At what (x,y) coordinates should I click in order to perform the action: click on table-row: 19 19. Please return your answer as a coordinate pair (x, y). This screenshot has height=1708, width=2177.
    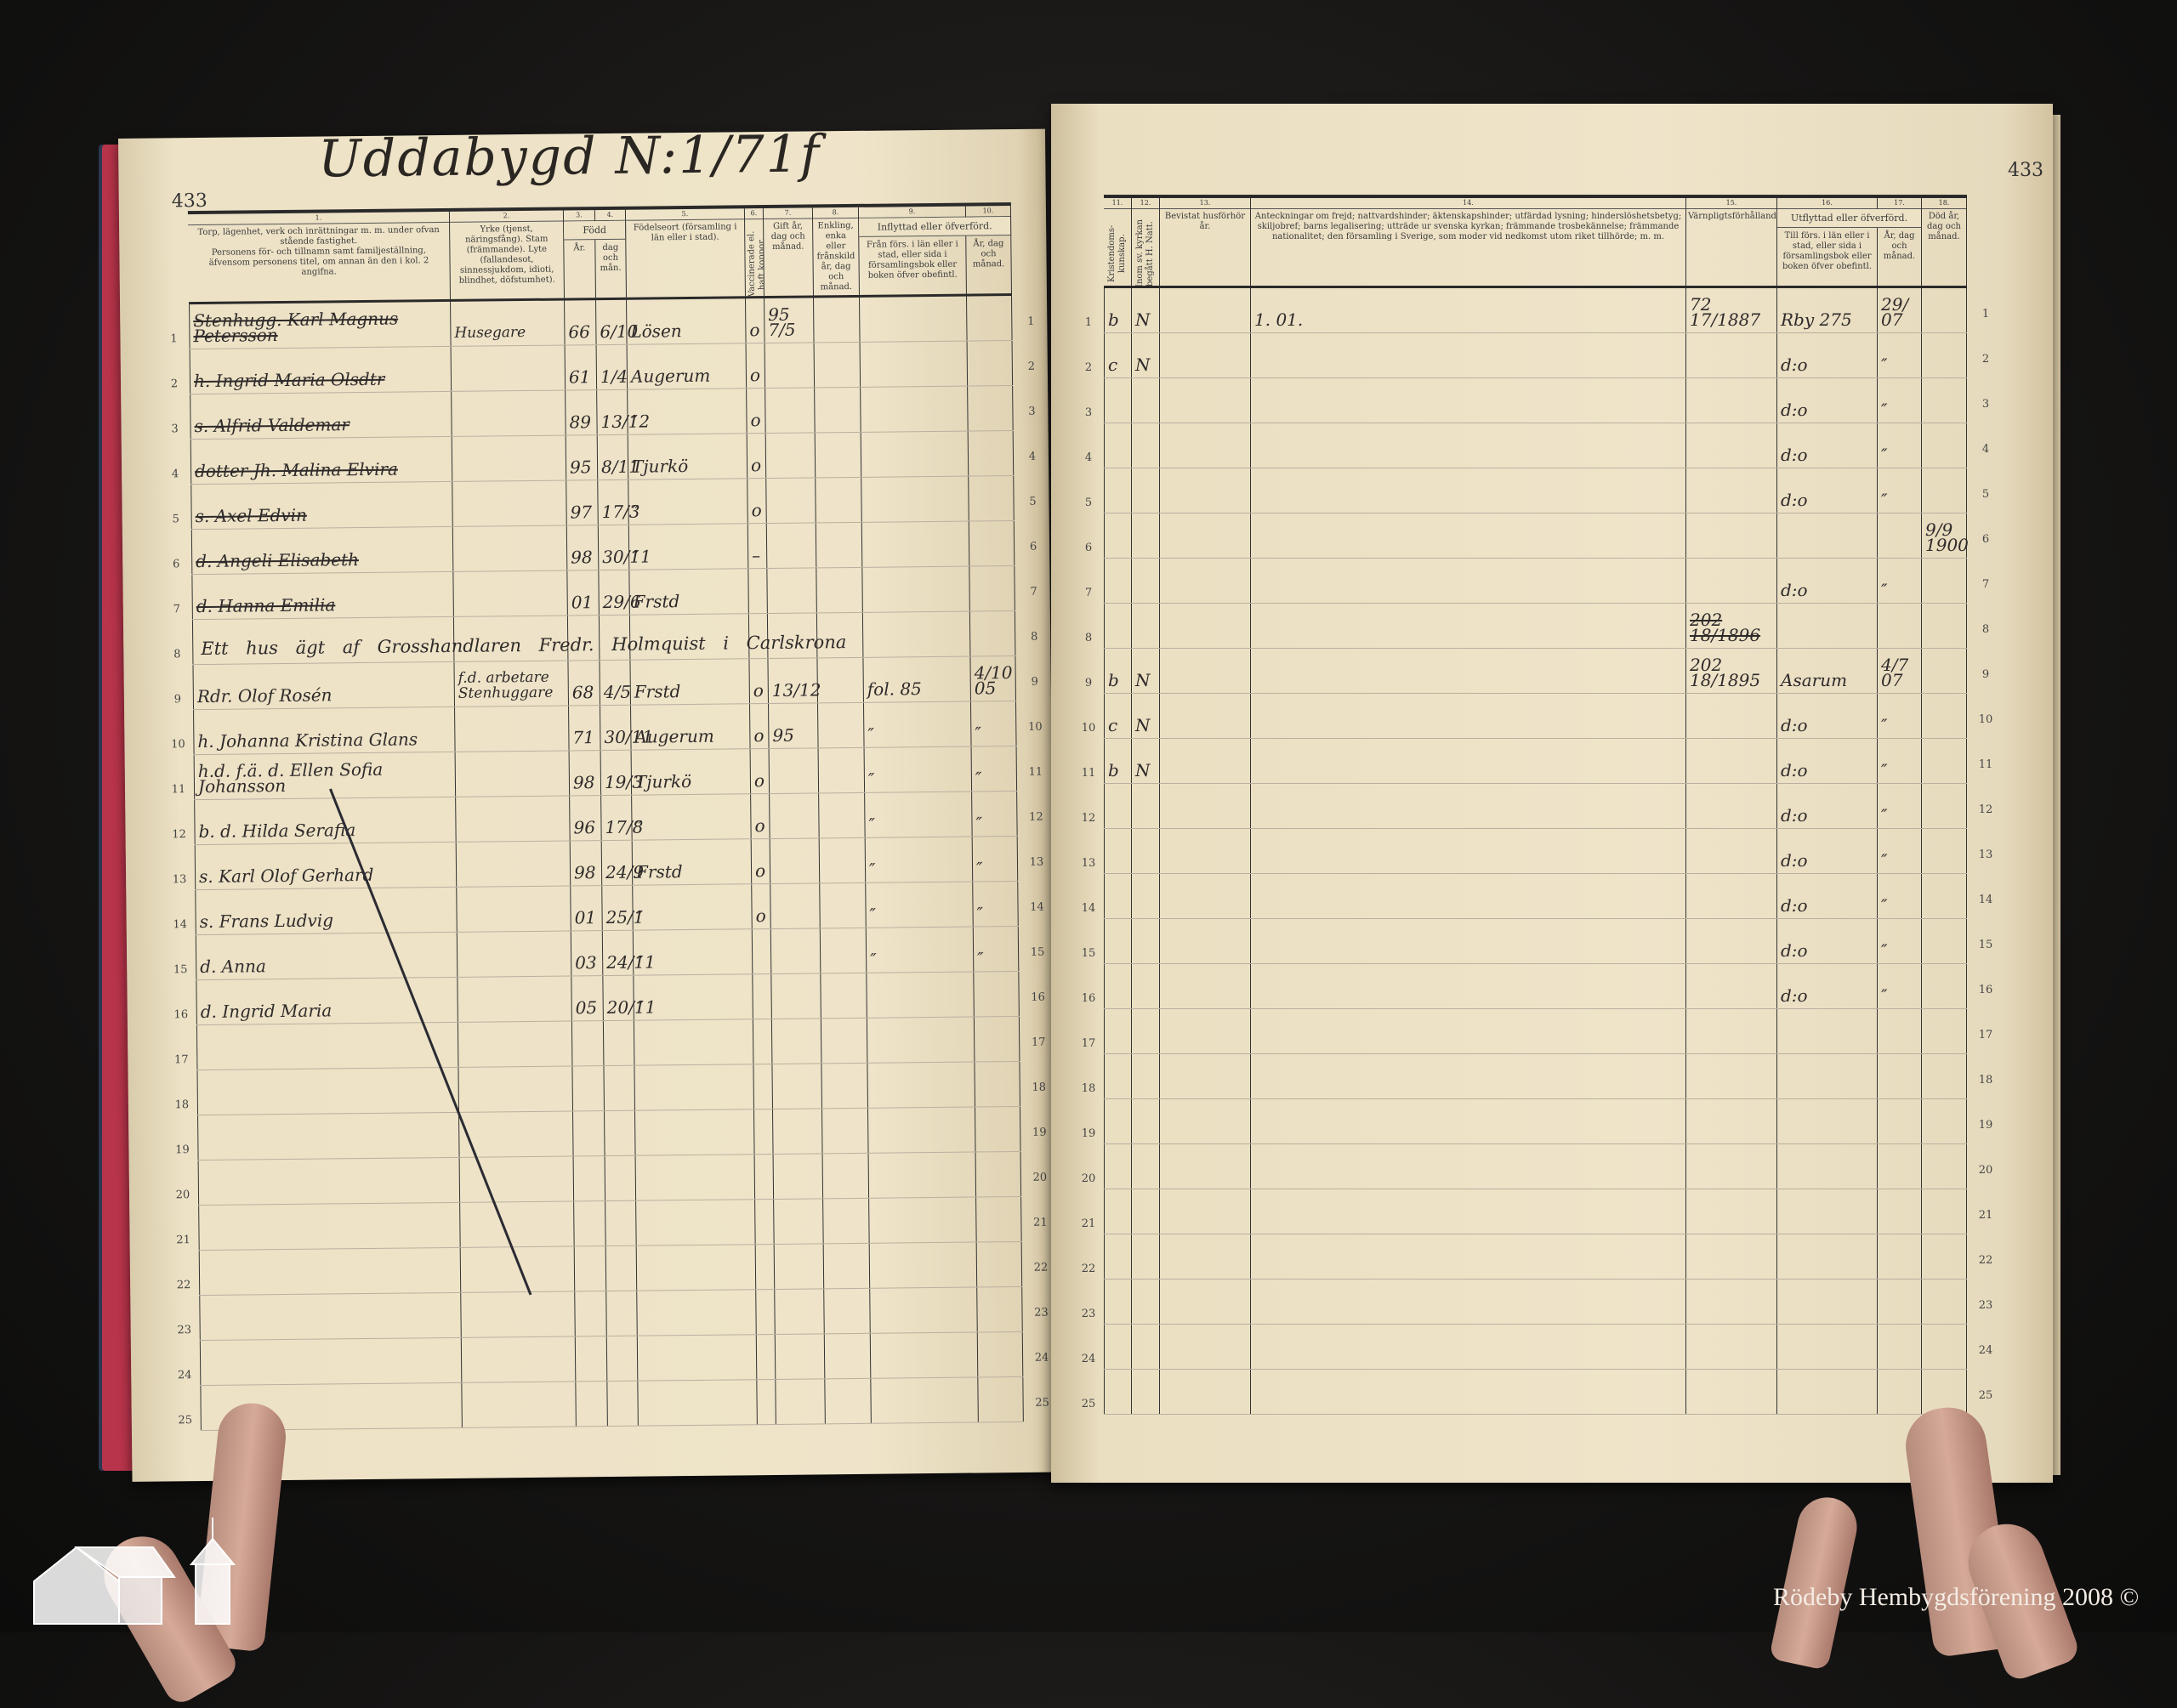
    Looking at the image, I should click on (1537, 1121).